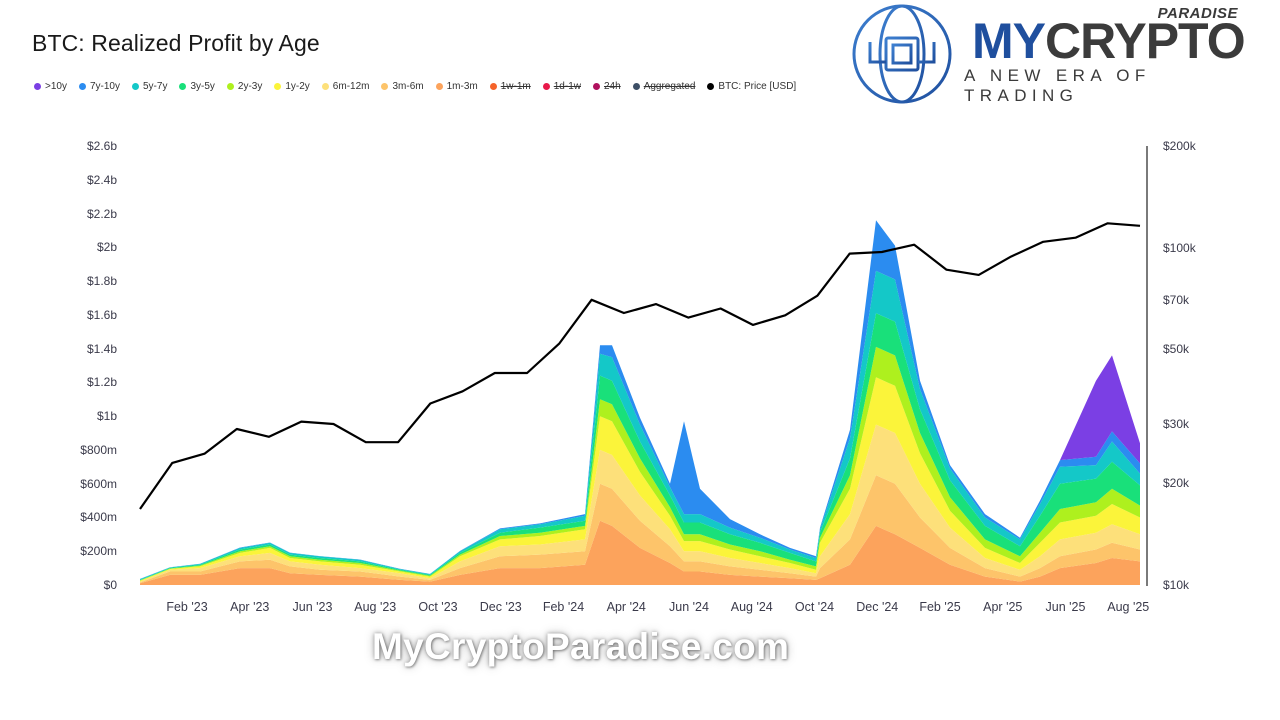  What do you see at coordinates (408, 86) in the screenshot?
I see `legend-label: 3m-6m` at bounding box center [408, 86].